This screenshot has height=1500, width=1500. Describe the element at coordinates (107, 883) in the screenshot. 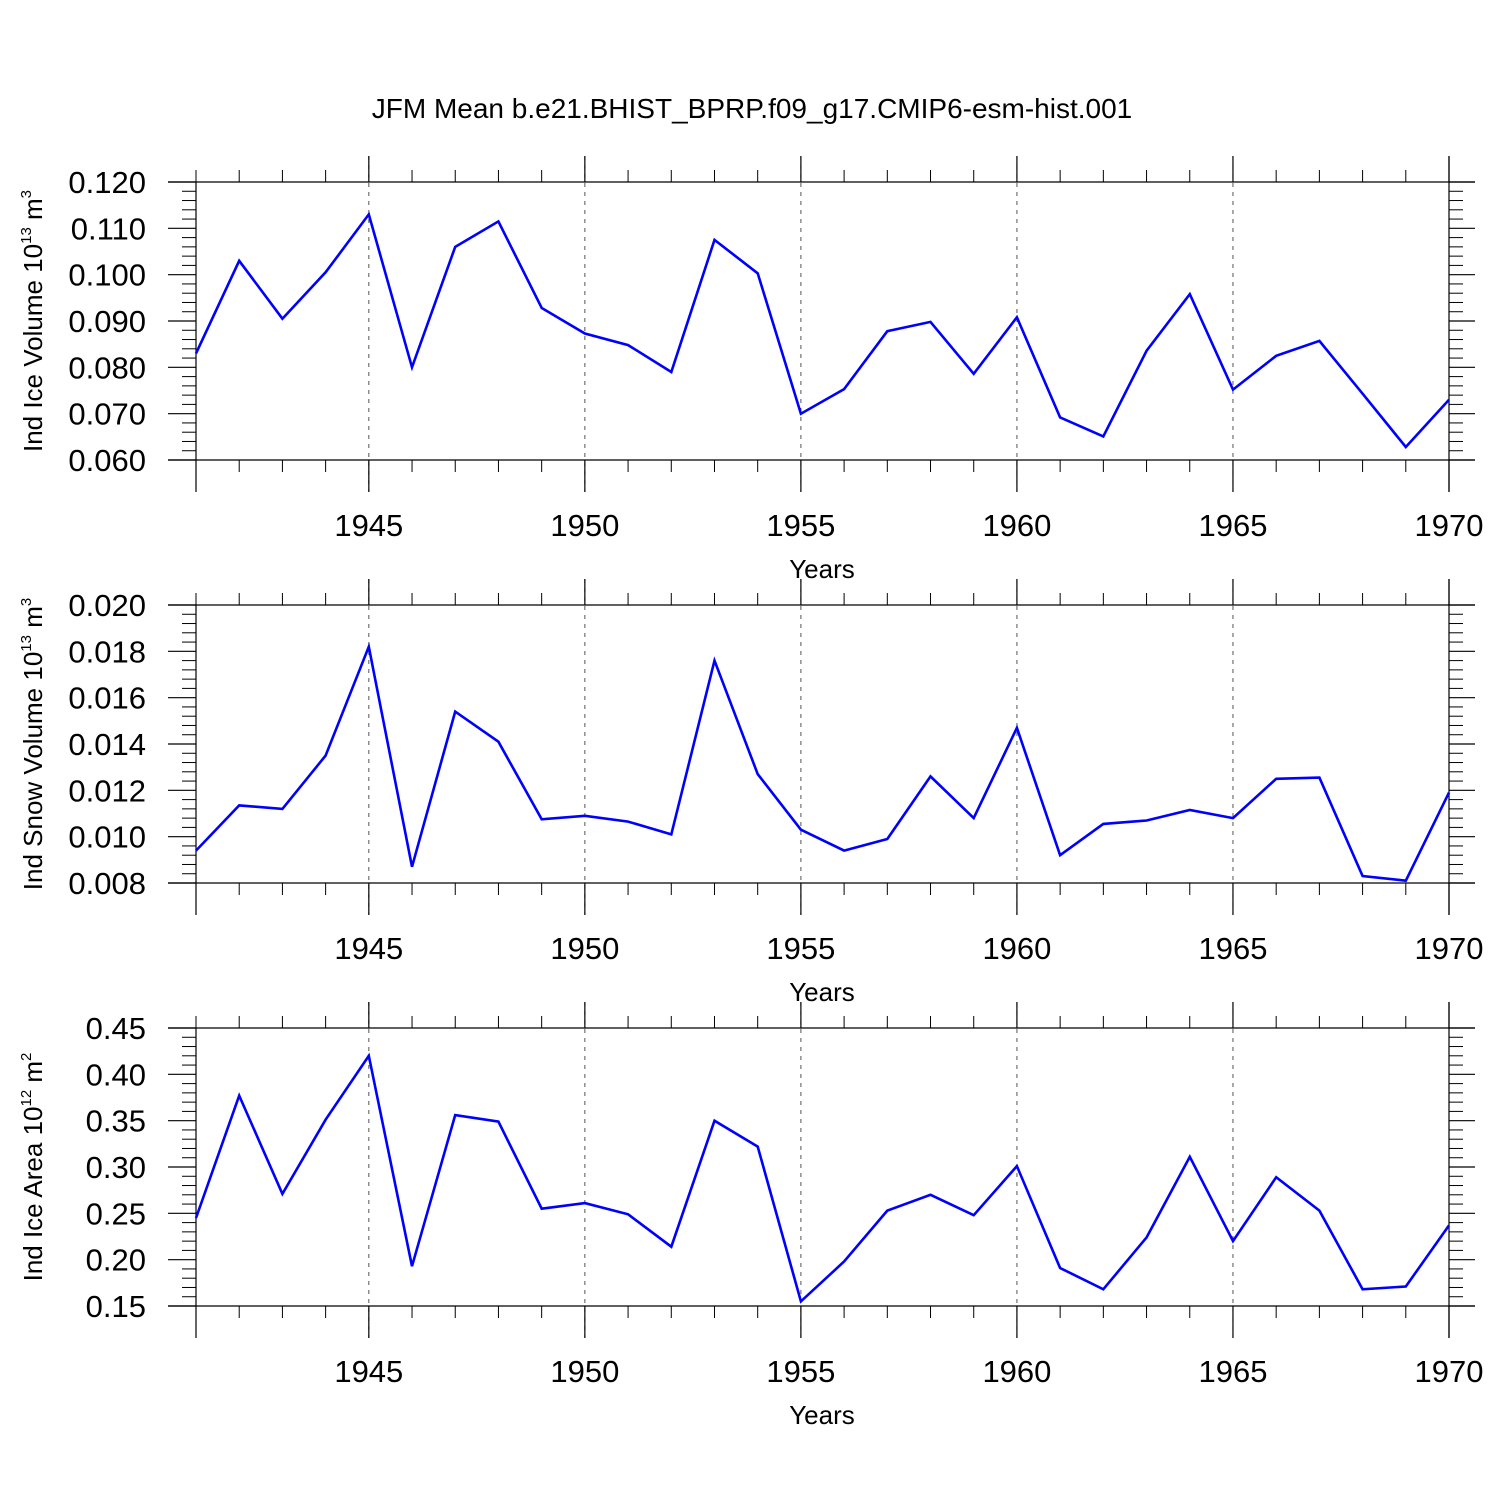

I see `y-tick-label: 0.008` at that location.